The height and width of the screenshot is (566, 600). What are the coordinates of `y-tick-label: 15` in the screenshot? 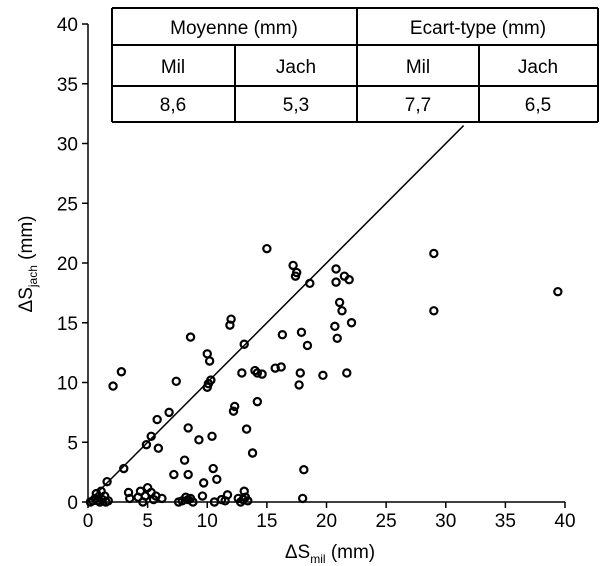 It's located at (67, 324).